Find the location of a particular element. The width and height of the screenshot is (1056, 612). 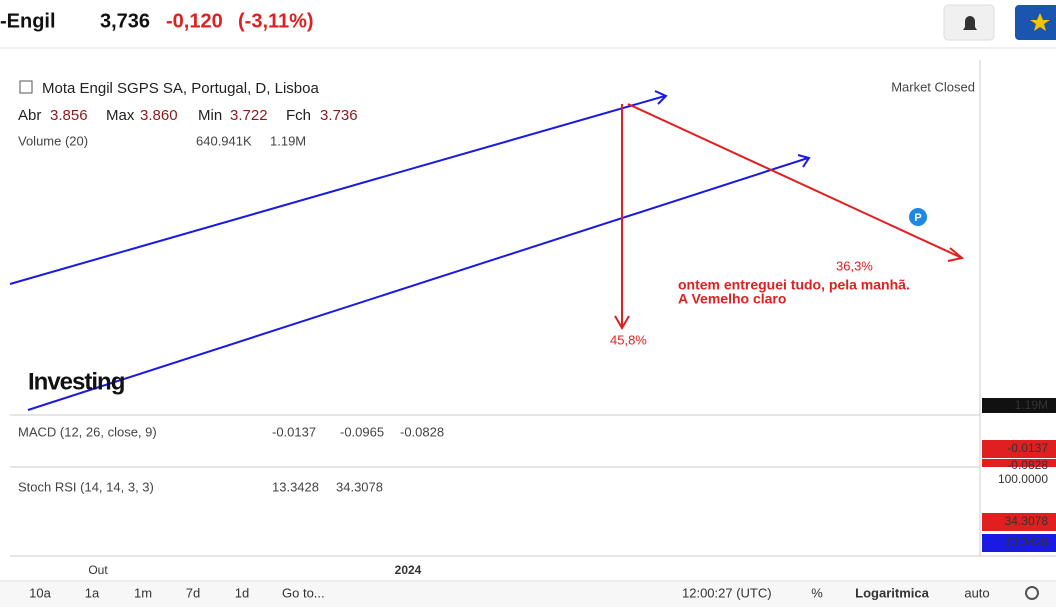

change-pct: (-3,11%) is located at coordinates (276, 21).